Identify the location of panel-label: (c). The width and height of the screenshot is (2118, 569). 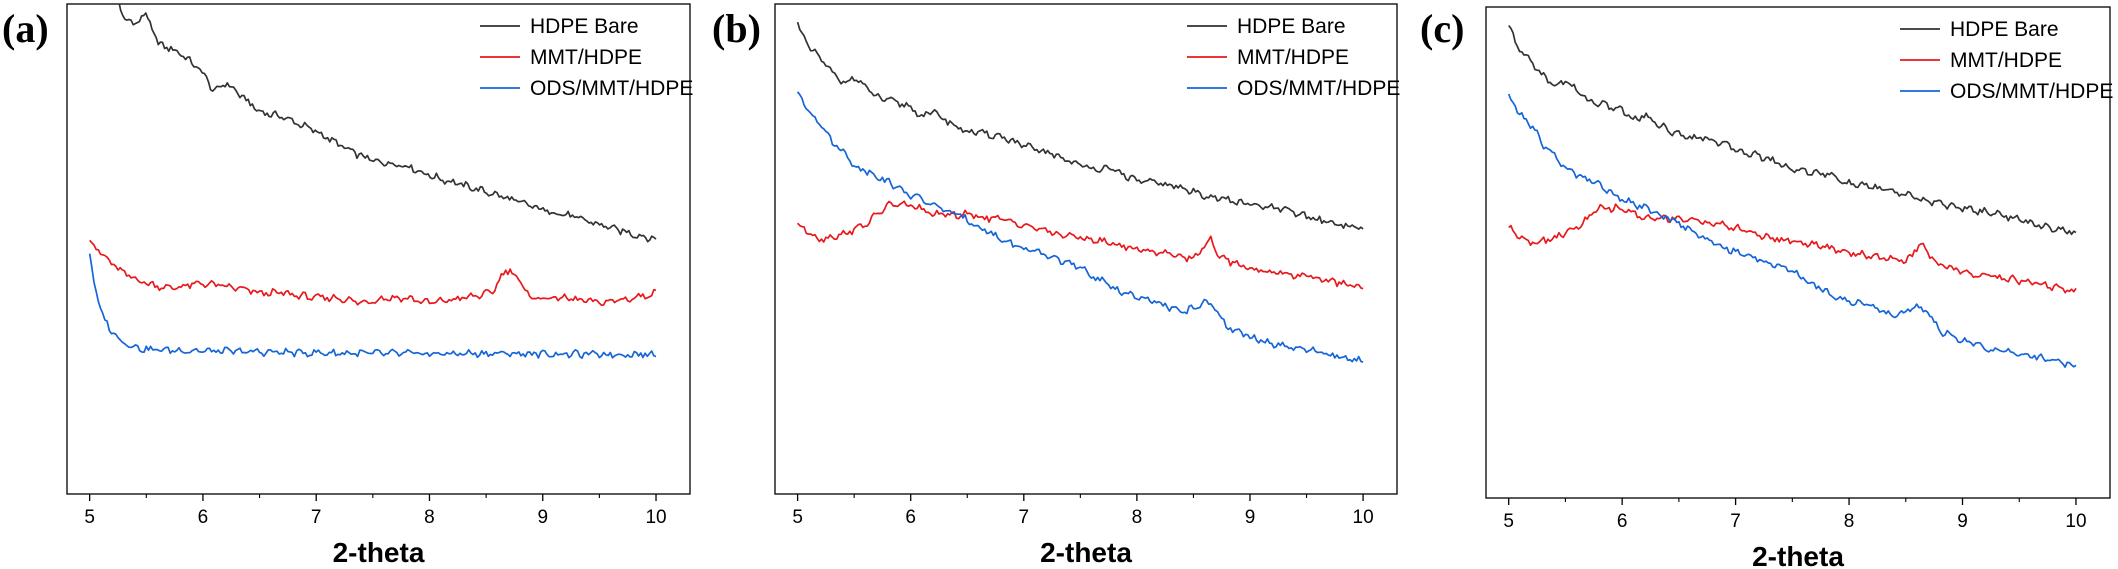
(1442, 28).